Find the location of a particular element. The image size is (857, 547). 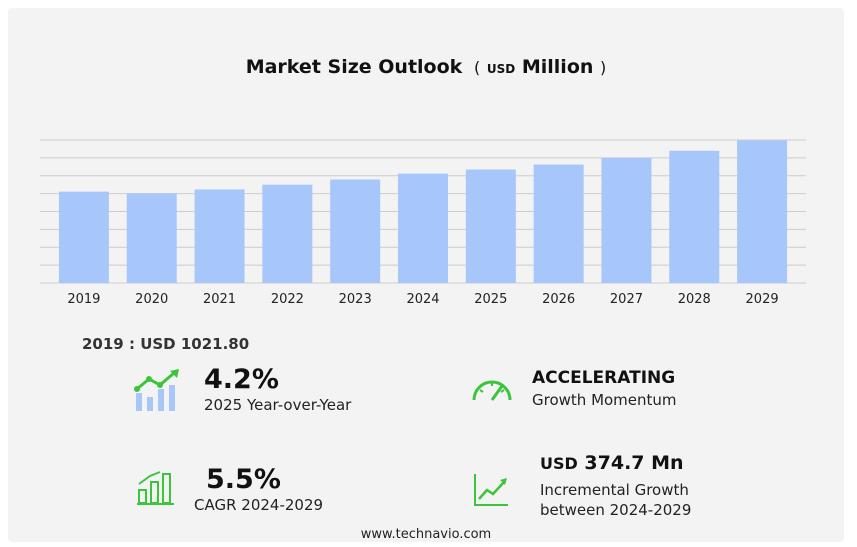

incremental-headline: USD 374.7 Mn is located at coordinates (615, 463).